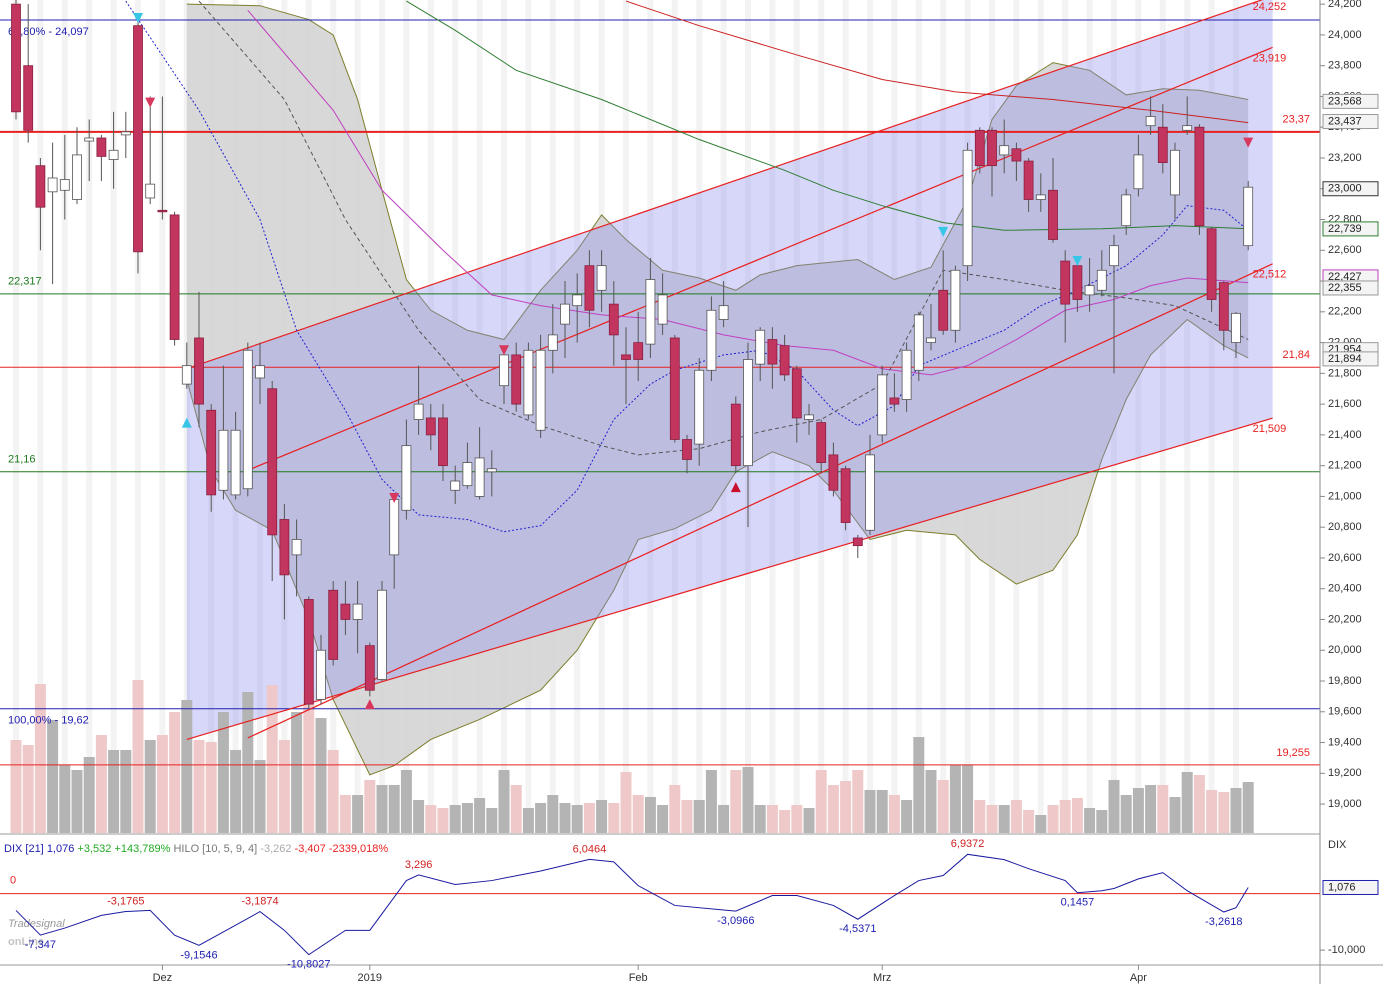 This screenshot has width=1383, height=984. What do you see at coordinates (1293, 753) in the screenshot?
I see `level-label: 19,255` at bounding box center [1293, 753].